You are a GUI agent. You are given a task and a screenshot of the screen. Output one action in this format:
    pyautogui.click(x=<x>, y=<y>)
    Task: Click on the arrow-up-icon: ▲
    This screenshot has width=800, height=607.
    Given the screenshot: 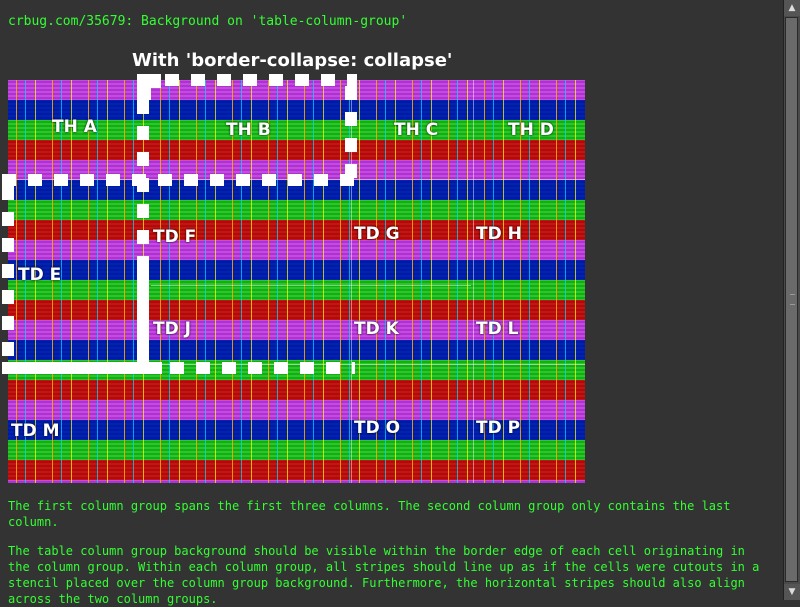 What is the action you would take?
    pyautogui.click(x=792, y=8)
    